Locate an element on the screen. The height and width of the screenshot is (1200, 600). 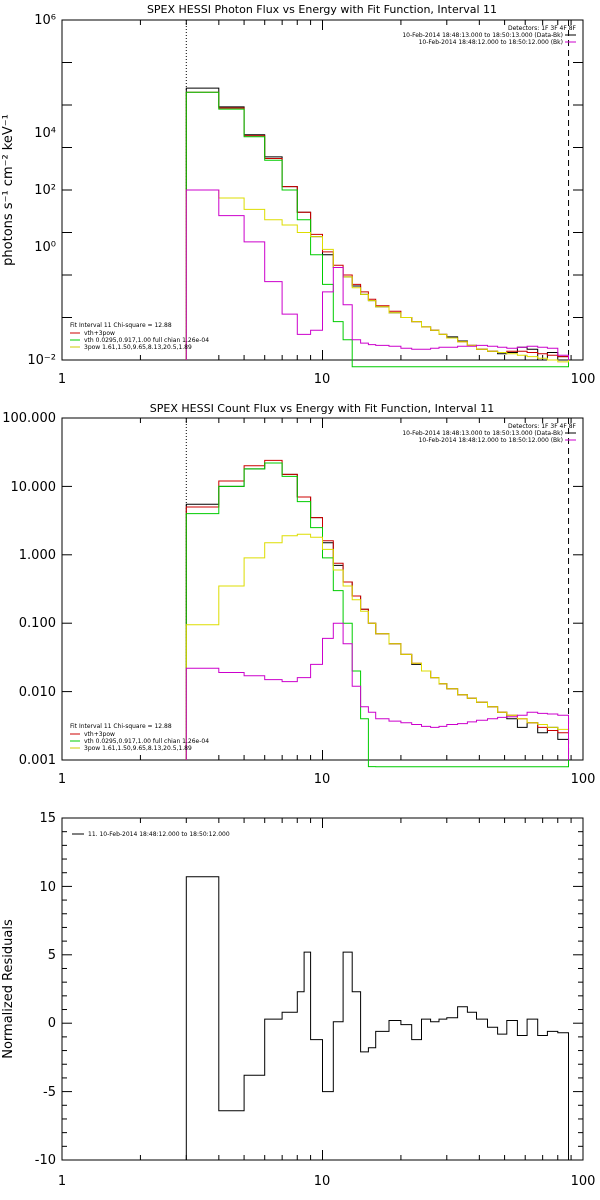
count-flux-y-tick-labels: 0.001 0.010 0.100 1.000 10.000 100.000 is located at coordinates (29, 589).